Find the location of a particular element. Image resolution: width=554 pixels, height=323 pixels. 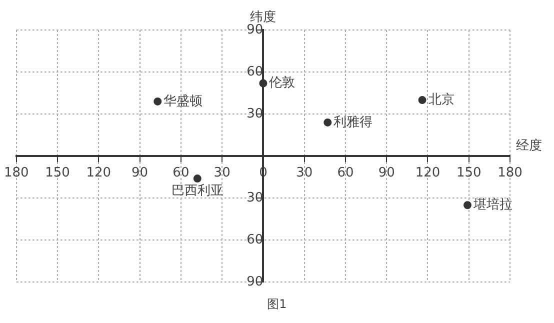

series-label: 利雅得 is located at coordinates (353, 122).